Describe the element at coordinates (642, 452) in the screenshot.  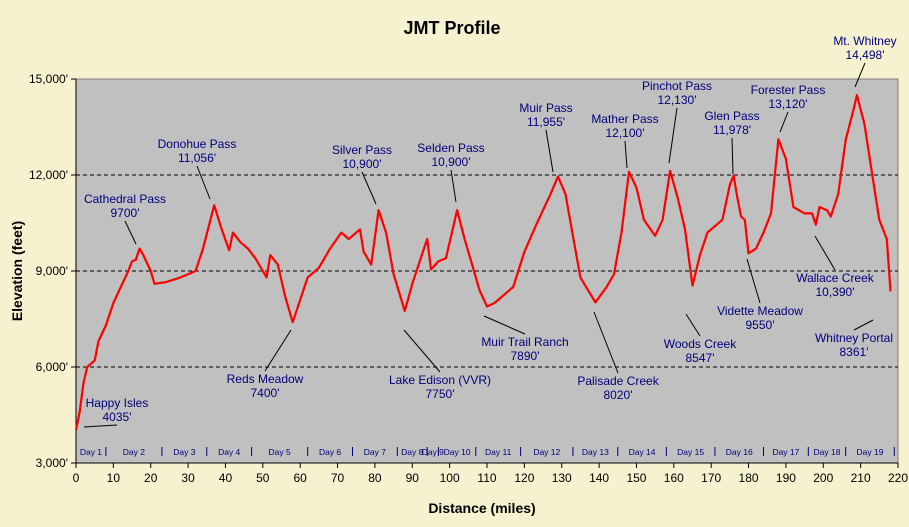
I see `day-label: Day 14` at that location.